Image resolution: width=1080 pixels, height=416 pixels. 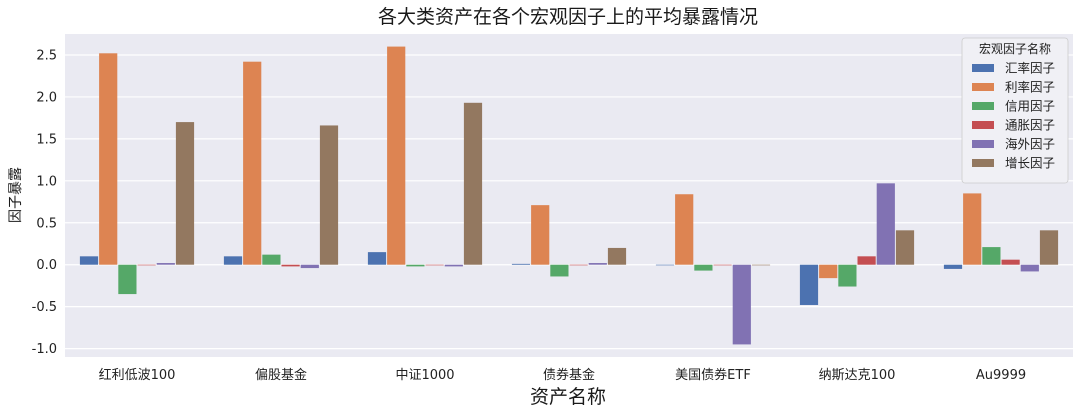 What do you see at coordinates (568, 17) in the screenshot?
I see `chart-title: 各大类资产在各个宏观因子上的平均暴露情况` at bounding box center [568, 17].